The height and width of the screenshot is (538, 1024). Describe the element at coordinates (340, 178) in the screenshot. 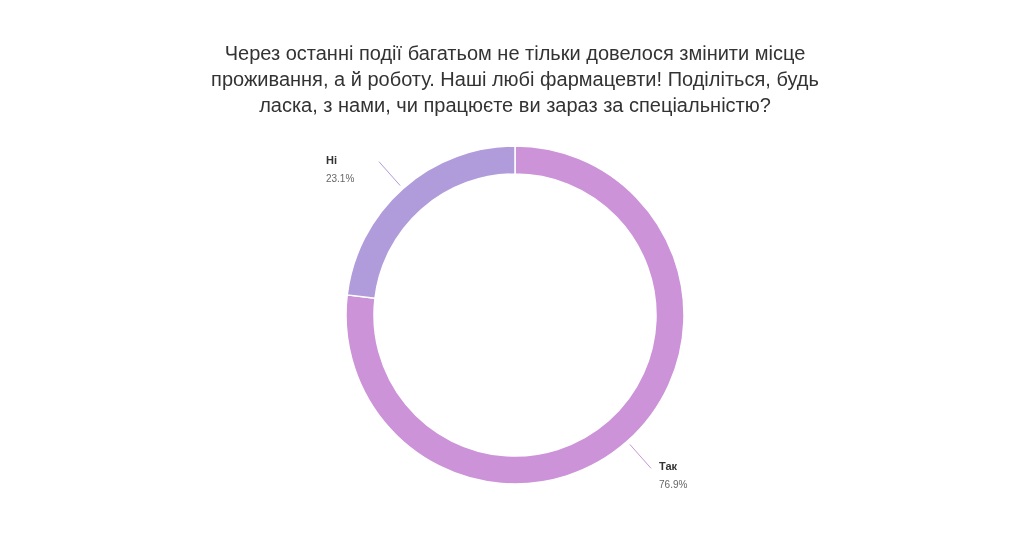

I see `data-label: 23.1%` at that location.